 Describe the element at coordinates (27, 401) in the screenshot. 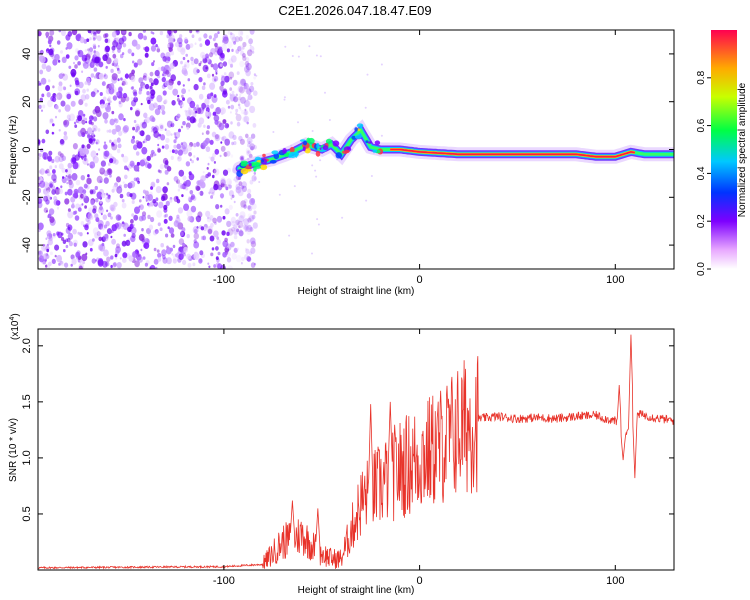

I see `y-tick-label: 1.5` at that location.